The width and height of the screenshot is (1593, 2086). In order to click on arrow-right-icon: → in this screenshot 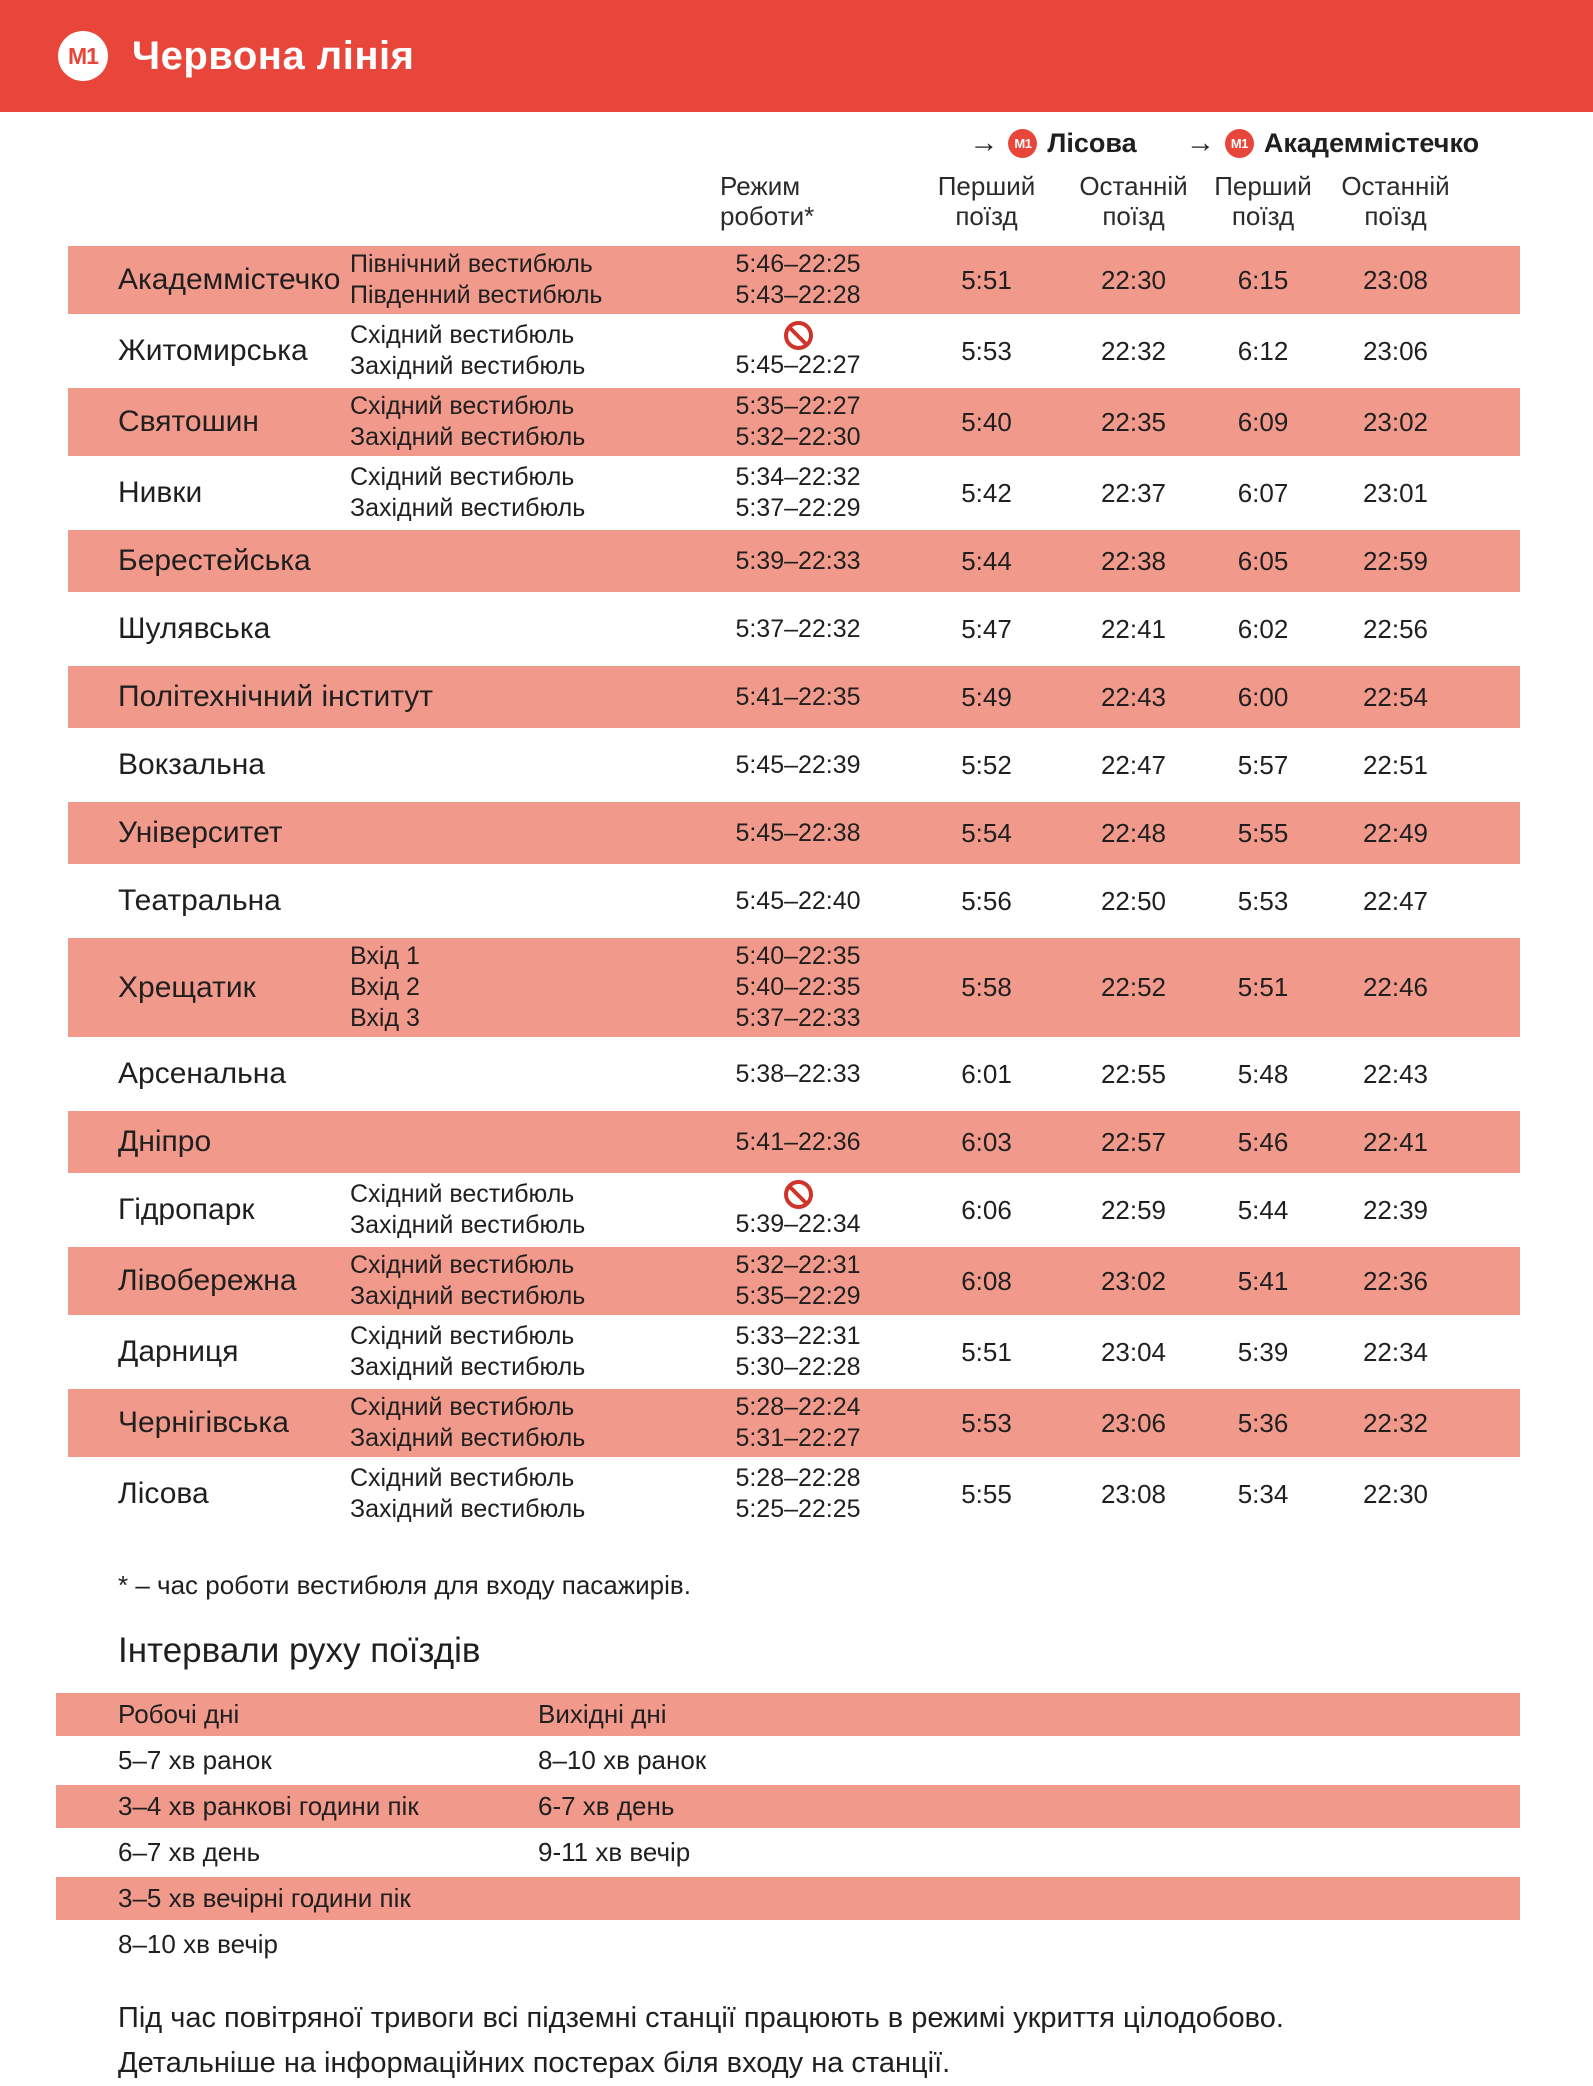, I will do `click(1200, 143)`.